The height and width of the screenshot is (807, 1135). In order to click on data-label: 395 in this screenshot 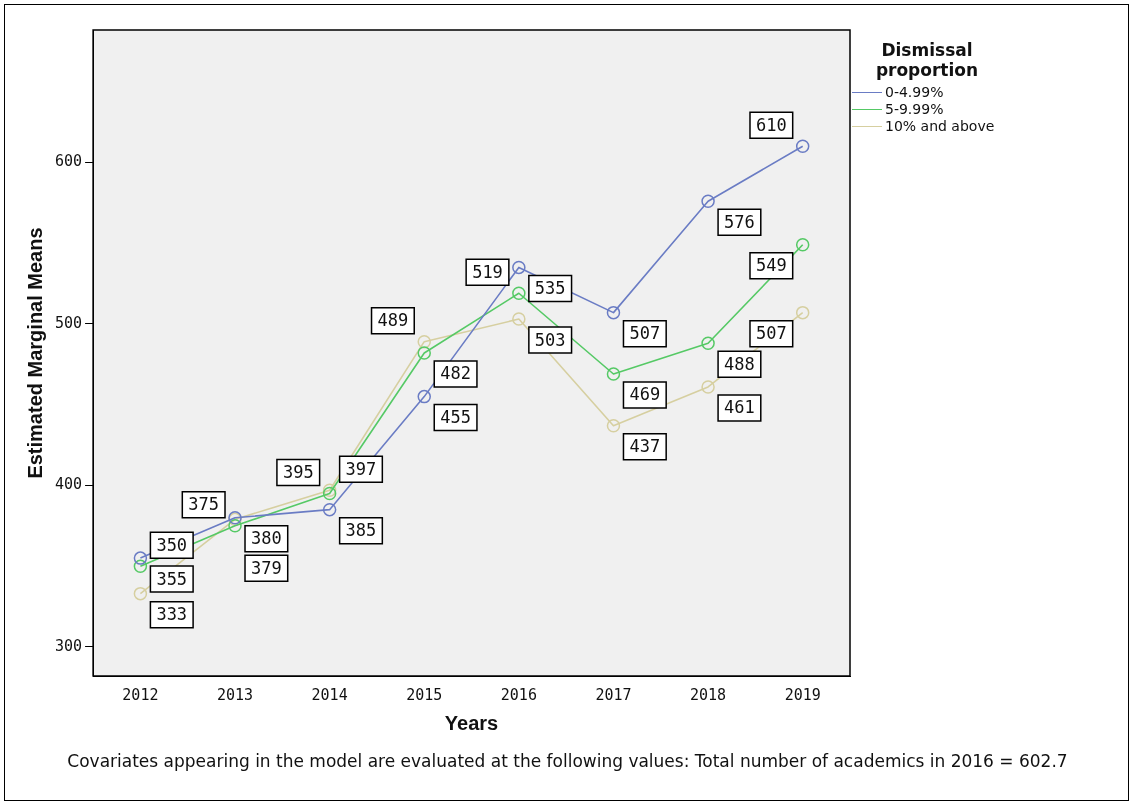, I will do `click(298, 471)`.